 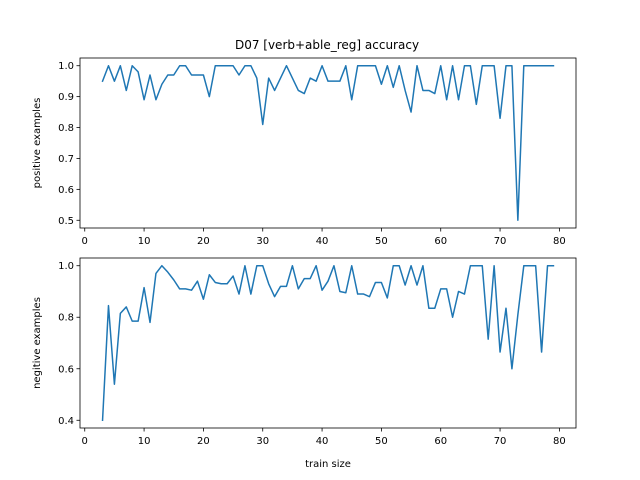 I want to click on top-x-tick-label: 40, so click(x=322, y=241).